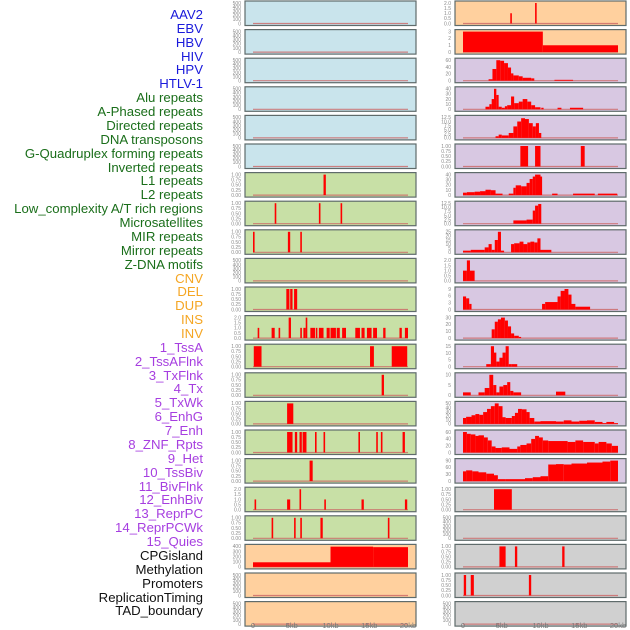  I want to click on track-panel: 0.000.250.500.751.00, so click(324, 414).